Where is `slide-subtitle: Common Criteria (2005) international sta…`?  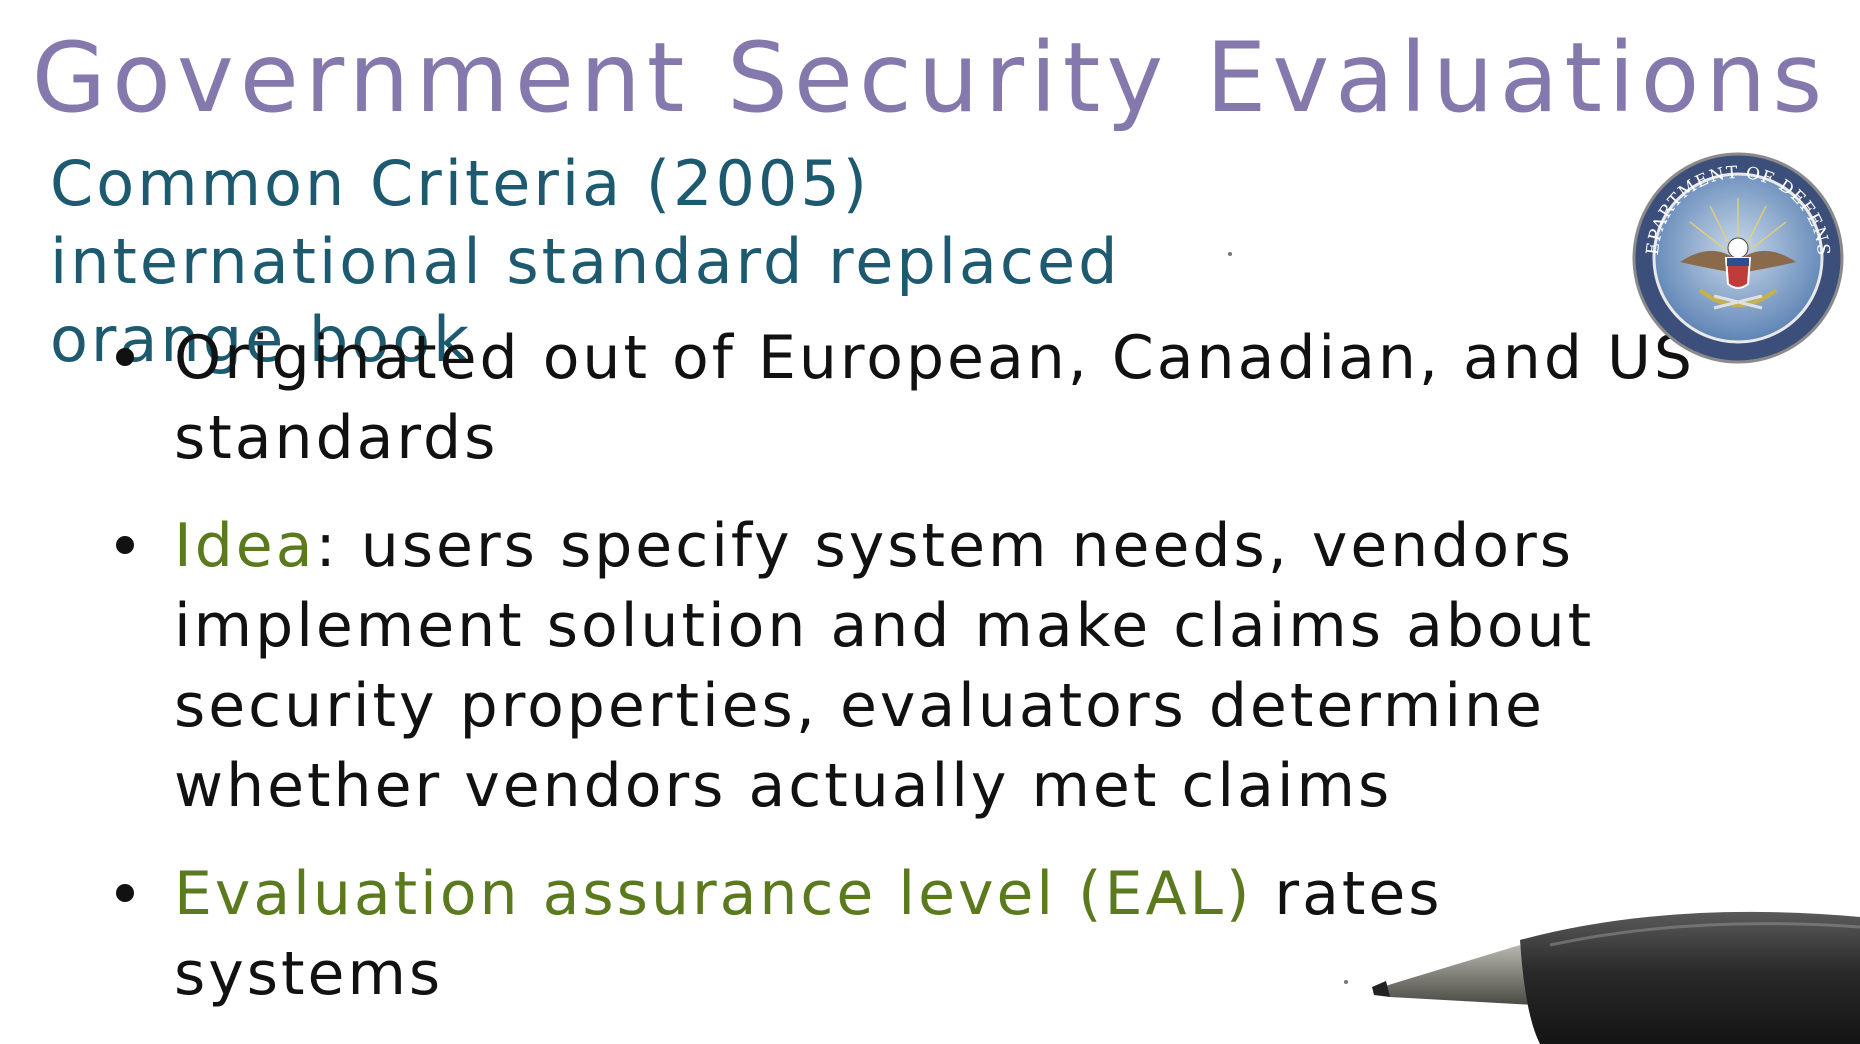
slide-subtitle: Common Criteria (2005) international sta… is located at coordinates (585, 261).